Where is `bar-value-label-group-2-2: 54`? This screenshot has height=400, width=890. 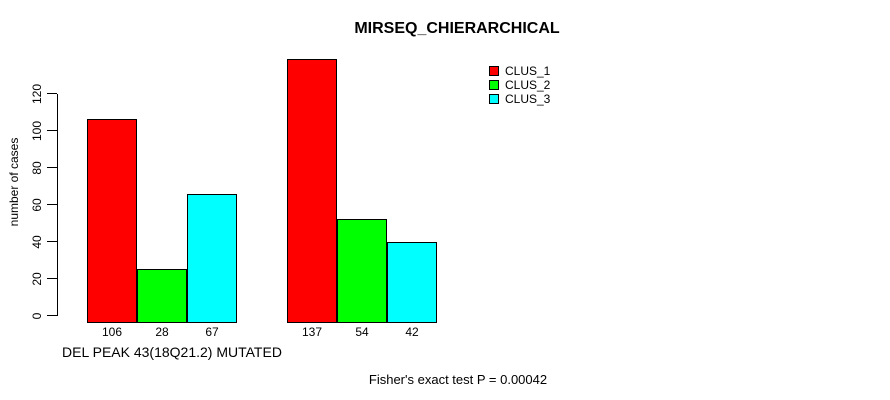 bar-value-label-group-2-2: 54 is located at coordinates (362, 332).